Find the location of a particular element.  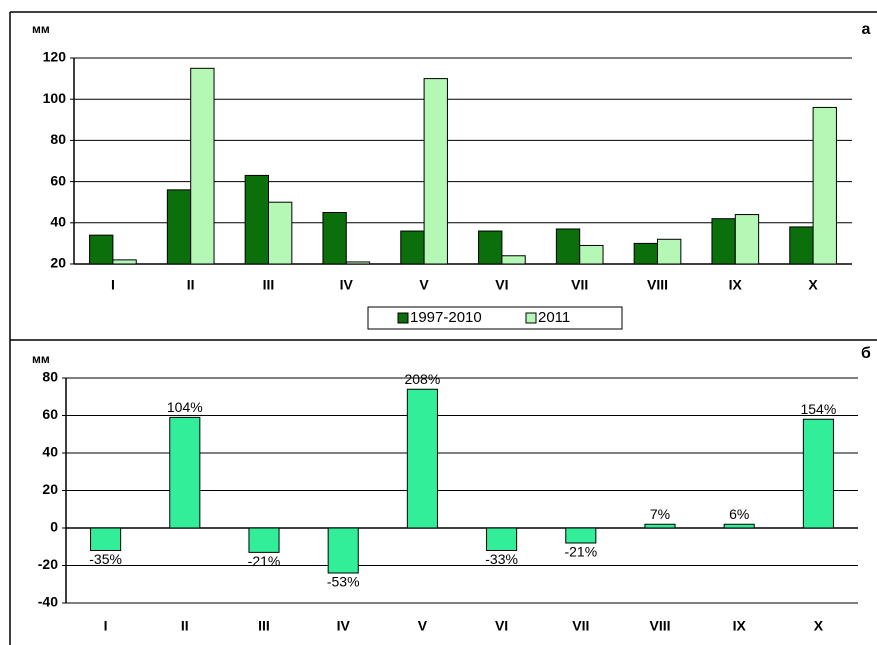

legend-box is located at coordinates (495, 318).